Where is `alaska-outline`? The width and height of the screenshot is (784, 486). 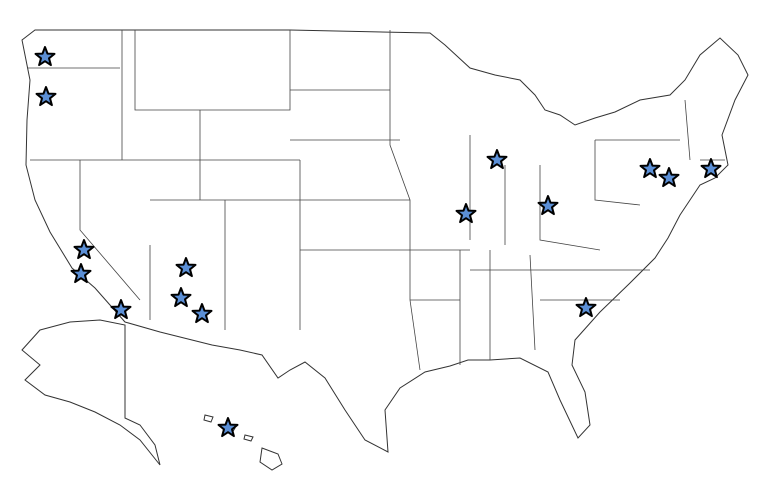 alaska-outline is located at coordinates (91, 392).